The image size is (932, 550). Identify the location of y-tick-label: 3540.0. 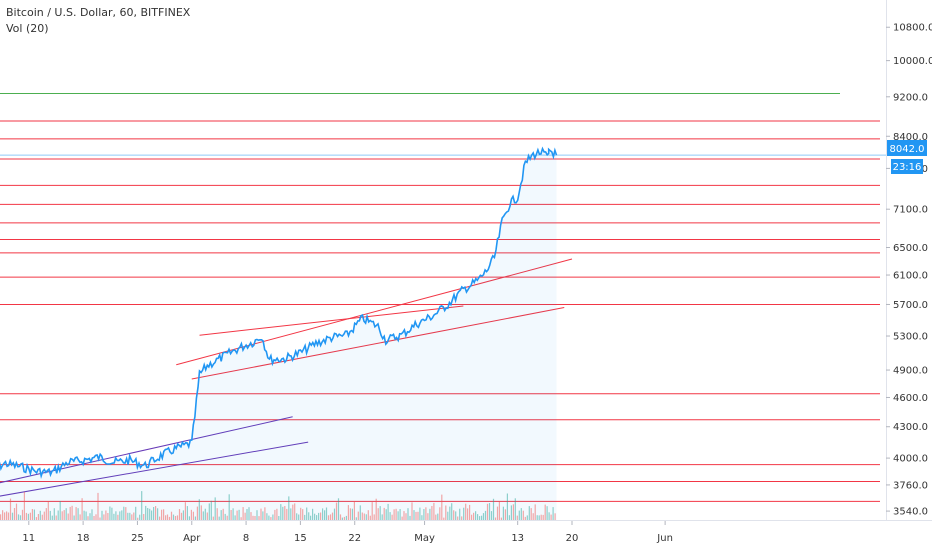
(910, 512).